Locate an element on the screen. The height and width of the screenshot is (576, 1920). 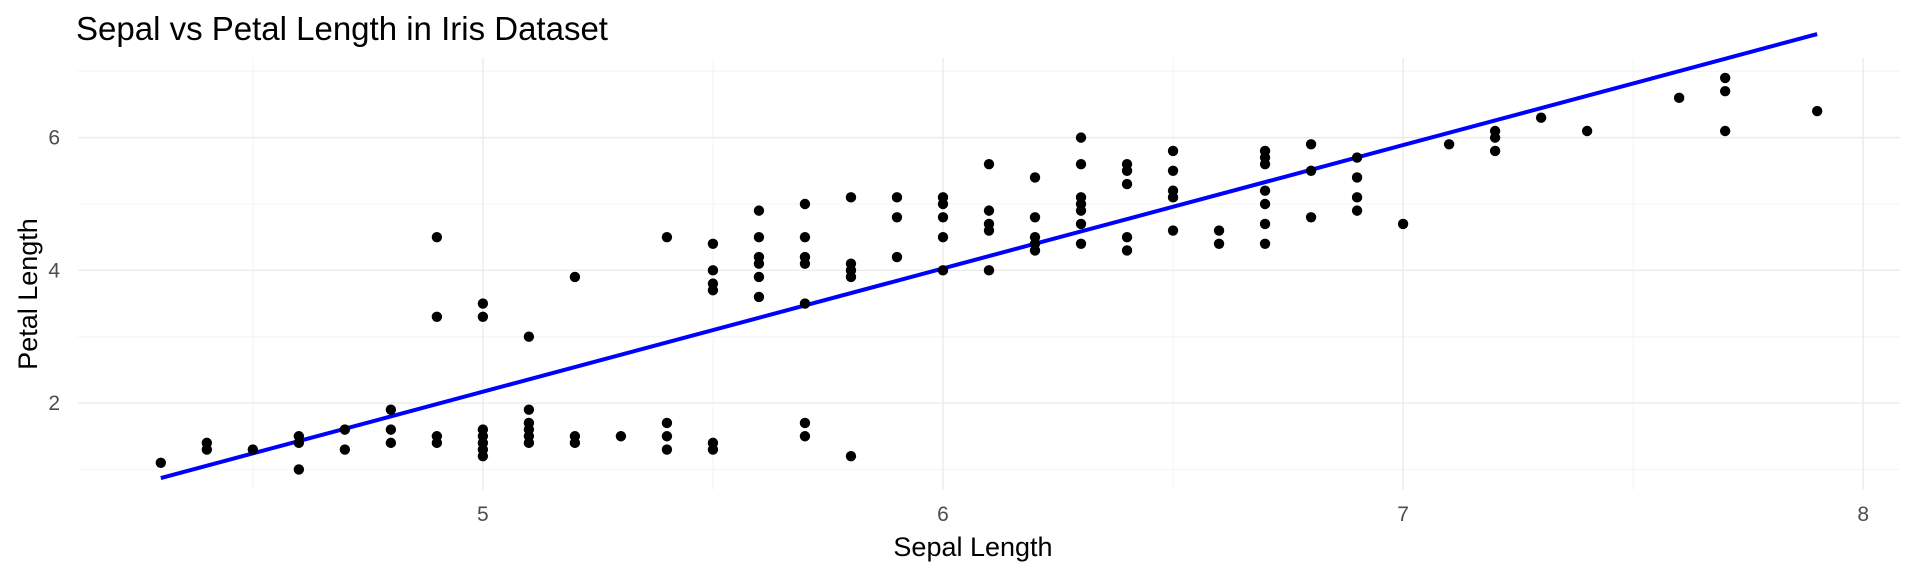
y-tick-label: 4 is located at coordinates (54, 270).